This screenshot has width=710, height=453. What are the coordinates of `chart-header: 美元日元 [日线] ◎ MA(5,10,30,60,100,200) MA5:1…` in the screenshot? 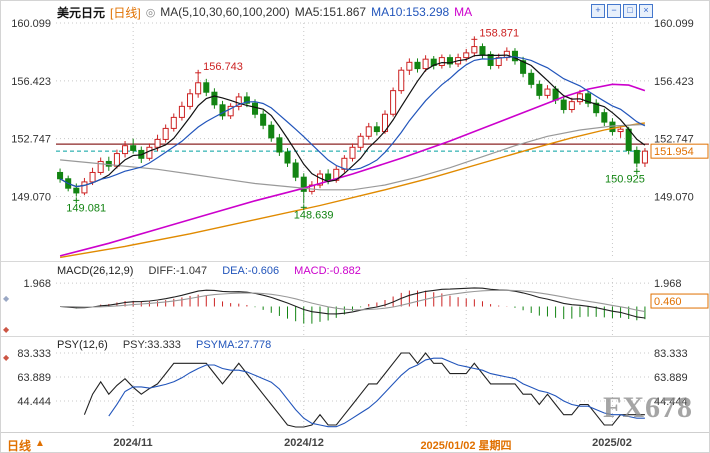 It's located at (318, 12).